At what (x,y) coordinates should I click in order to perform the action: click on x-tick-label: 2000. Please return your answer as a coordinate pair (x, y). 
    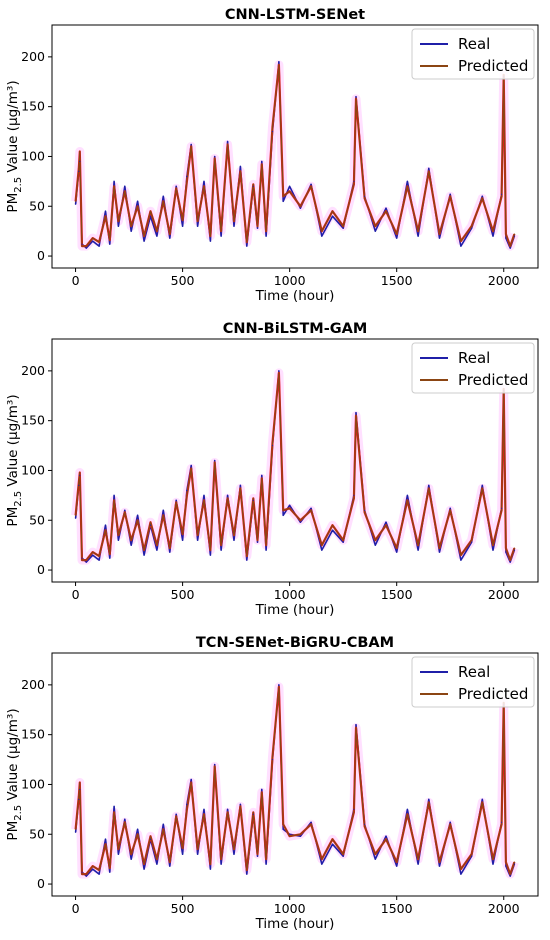
    Looking at the image, I should click on (504, 594).